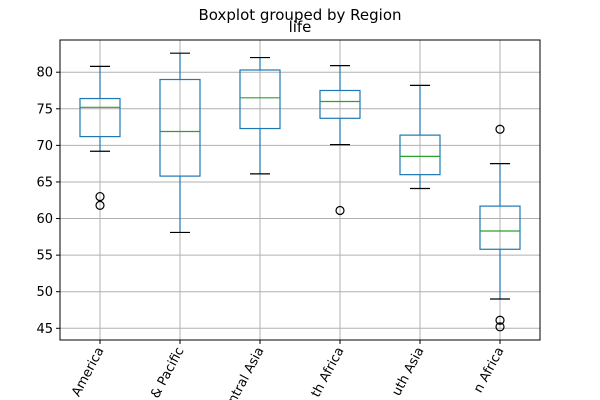 Image resolution: width=600 pixels, height=400 pixels. Describe the element at coordinates (44, 109) in the screenshot. I see `y-tick-label: 75` at that location.